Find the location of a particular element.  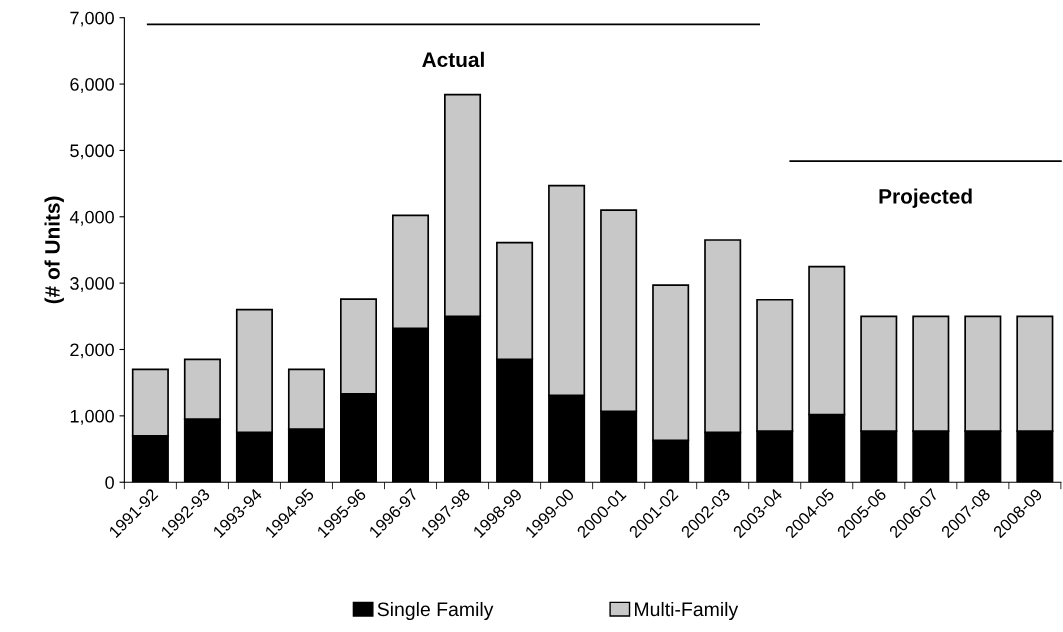

y-tick-label: 5,000 is located at coordinates (92, 152).